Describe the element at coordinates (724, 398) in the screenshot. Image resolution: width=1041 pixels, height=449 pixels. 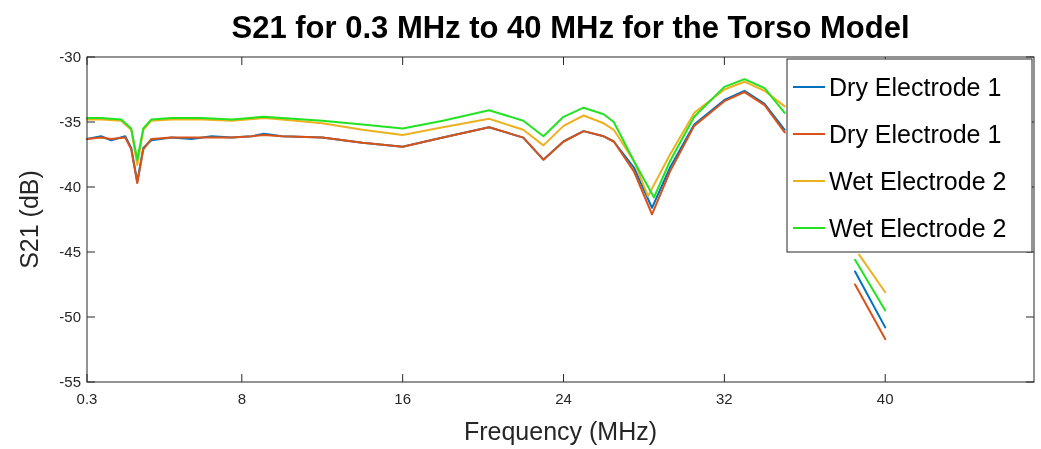
I see `x-tick-label: 32` at that location.